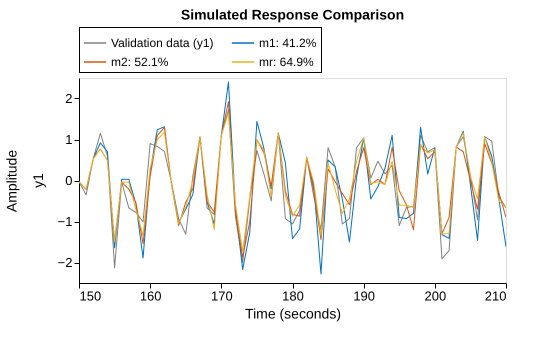 This screenshot has width=560, height=337. I want to click on y-tick-label: −1, so click(65, 221).